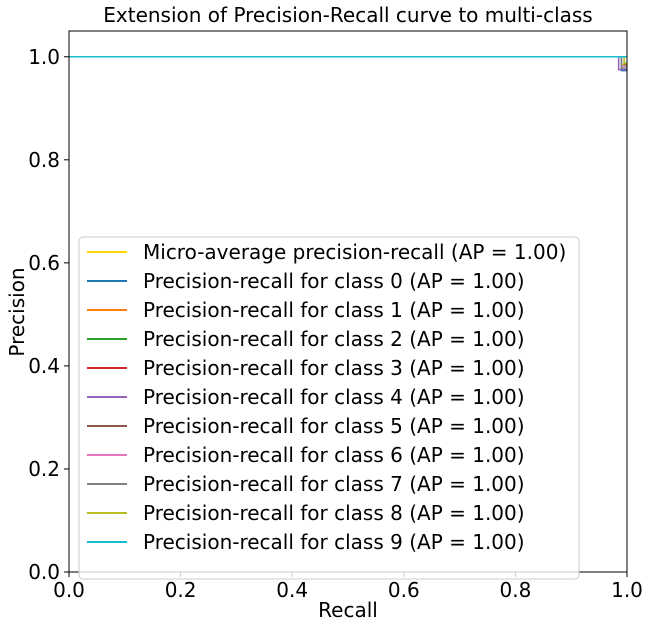  What do you see at coordinates (404, 590) in the screenshot?
I see `x-tick-label: 0.6` at bounding box center [404, 590].